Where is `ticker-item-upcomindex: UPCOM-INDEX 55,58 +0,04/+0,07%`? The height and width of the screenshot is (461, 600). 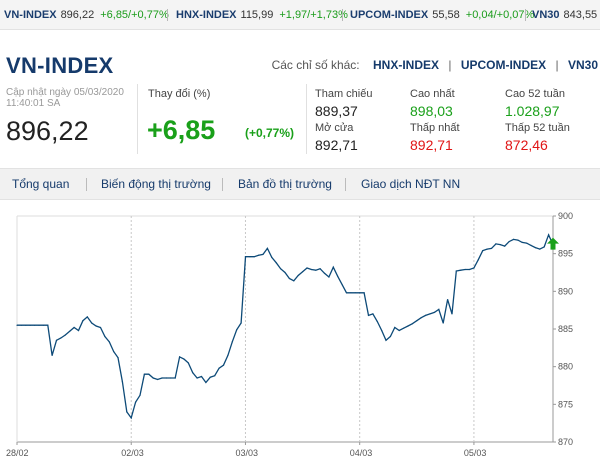 ticker-item-upcomindex: UPCOM-INDEX 55,58 +0,04/+0,07% is located at coordinates (442, 14).